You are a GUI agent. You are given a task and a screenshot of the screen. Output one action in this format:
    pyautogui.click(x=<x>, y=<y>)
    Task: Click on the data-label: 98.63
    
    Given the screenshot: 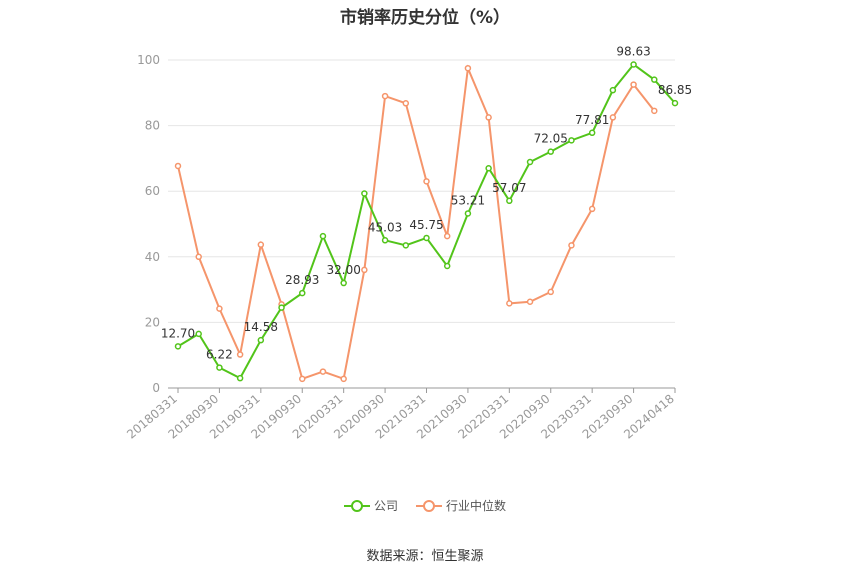 What is the action you would take?
    pyautogui.click(x=633, y=51)
    